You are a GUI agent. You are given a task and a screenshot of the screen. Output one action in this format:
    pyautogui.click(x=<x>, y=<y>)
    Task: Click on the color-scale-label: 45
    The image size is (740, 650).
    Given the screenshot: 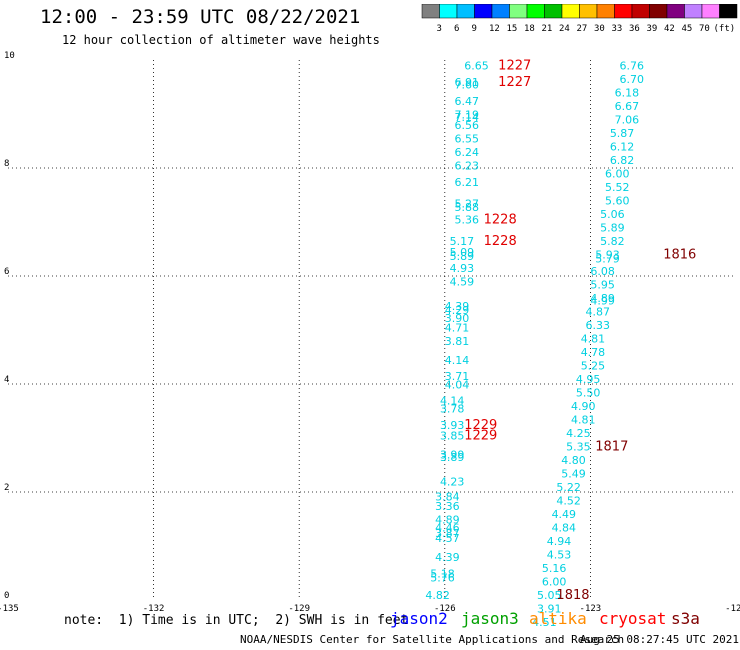 What is the action you would take?
    pyautogui.click(x=687, y=29)
    